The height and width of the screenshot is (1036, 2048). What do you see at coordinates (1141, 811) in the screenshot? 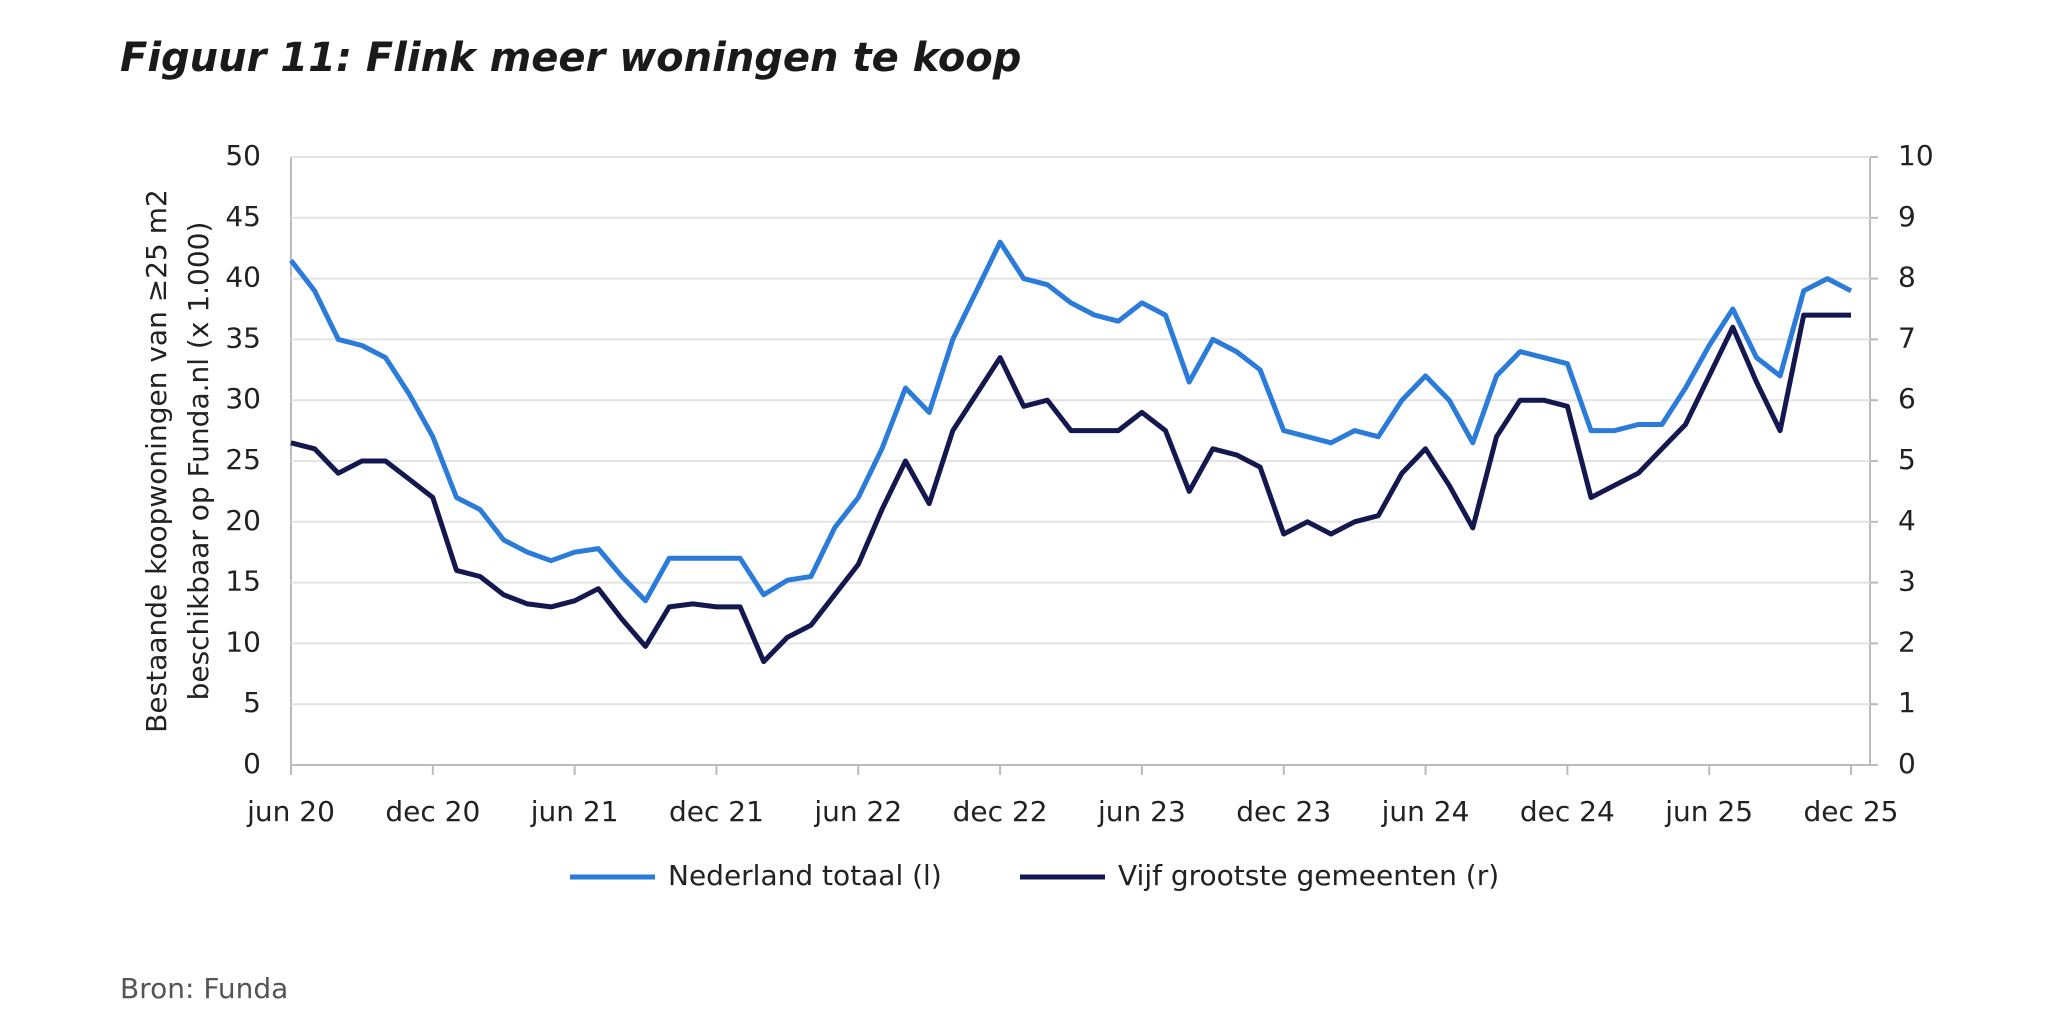
I see `x-tick-label: jun 23` at bounding box center [1141, 811].